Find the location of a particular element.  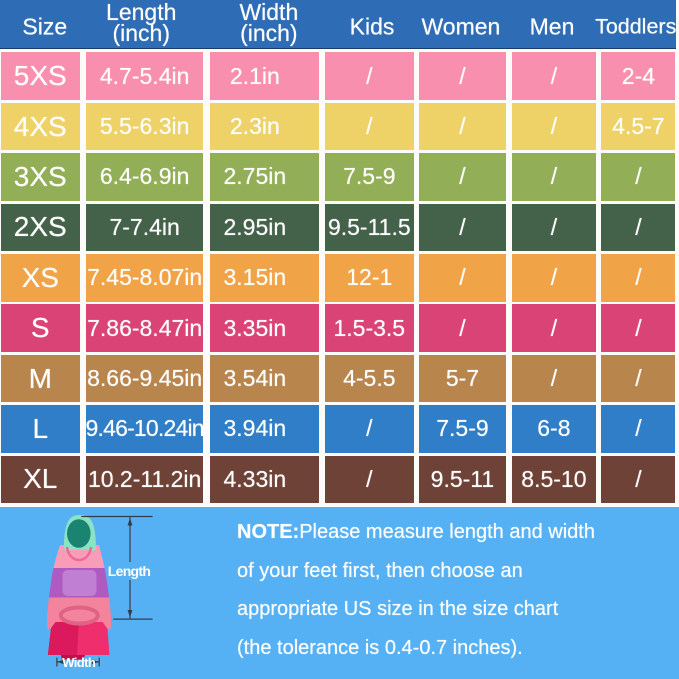

svg-text: Length is located at coordinates (129, 571).